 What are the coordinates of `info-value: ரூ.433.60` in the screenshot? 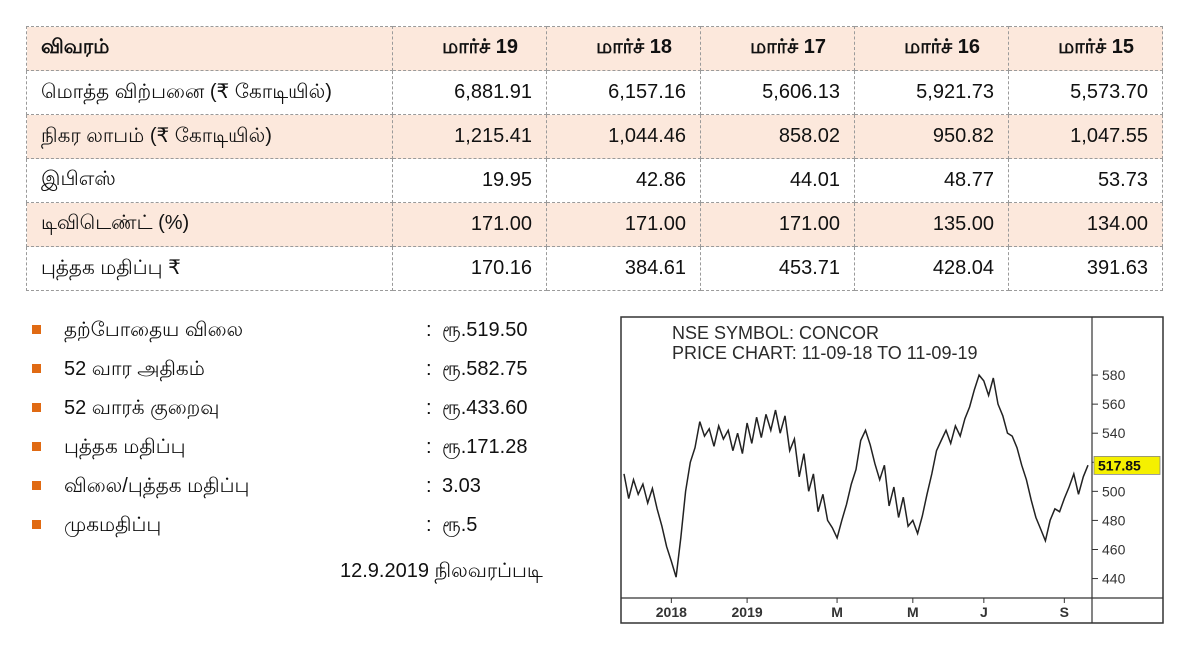 It's located at (485, 408).